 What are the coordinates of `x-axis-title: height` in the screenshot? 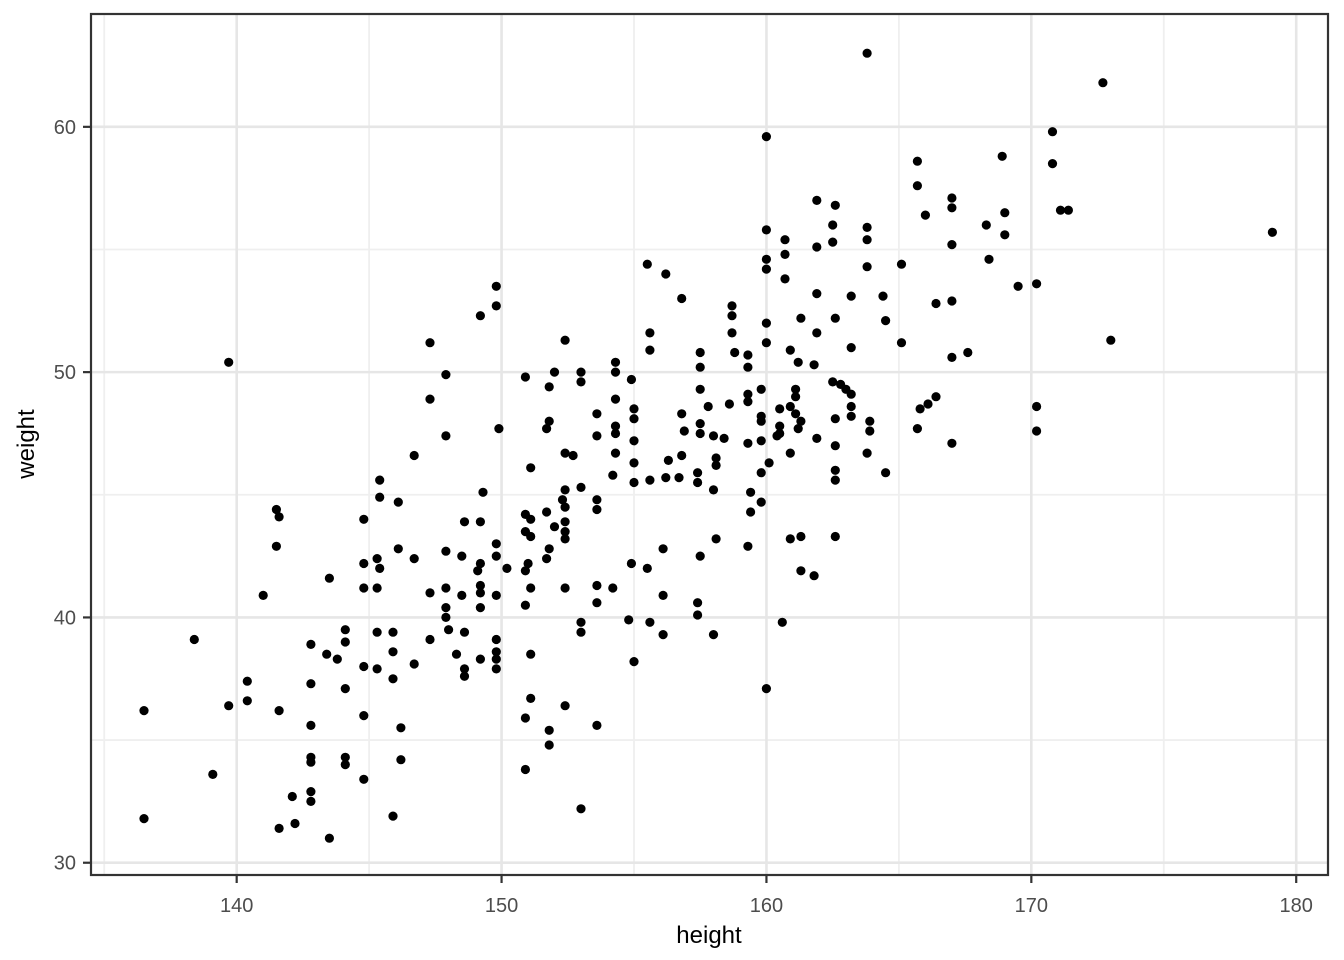 It's located at (709, 935).